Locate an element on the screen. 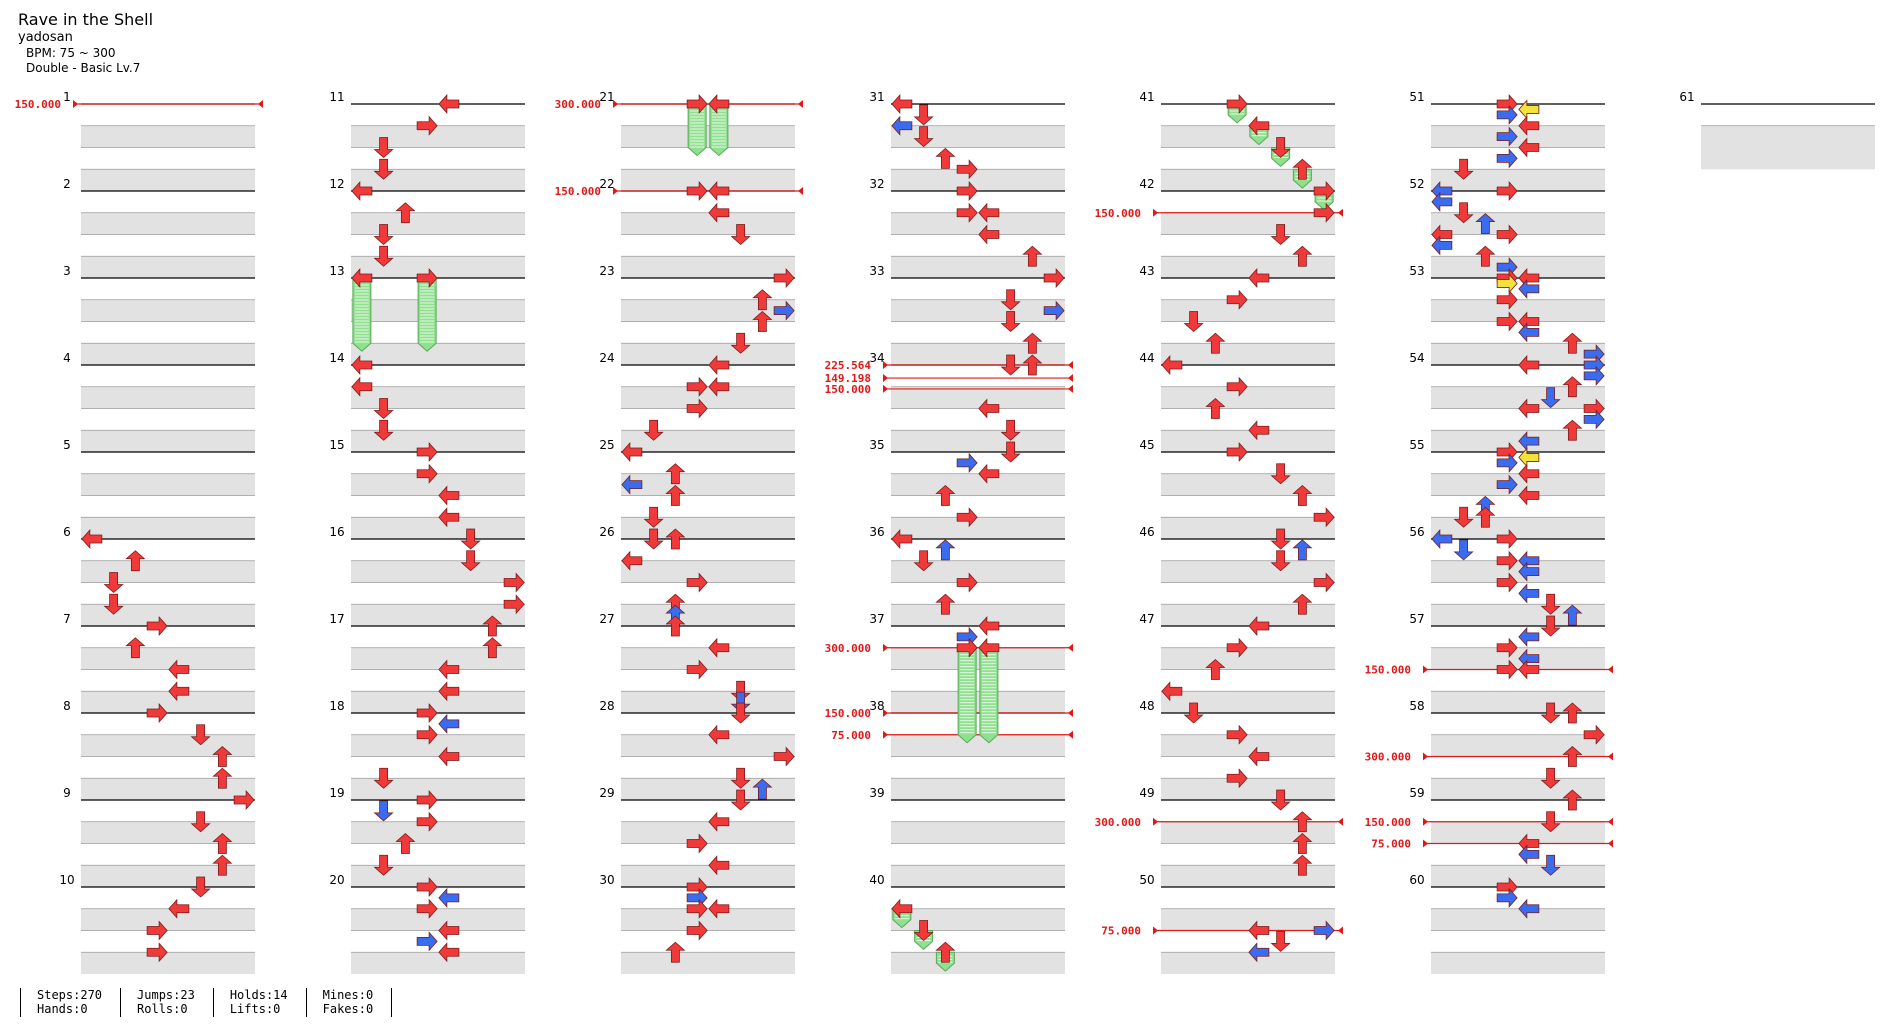 Image resolution: width=1880 pixels, height=1024 pixels. measure-23: 23 is located at coordinates (697, 314).